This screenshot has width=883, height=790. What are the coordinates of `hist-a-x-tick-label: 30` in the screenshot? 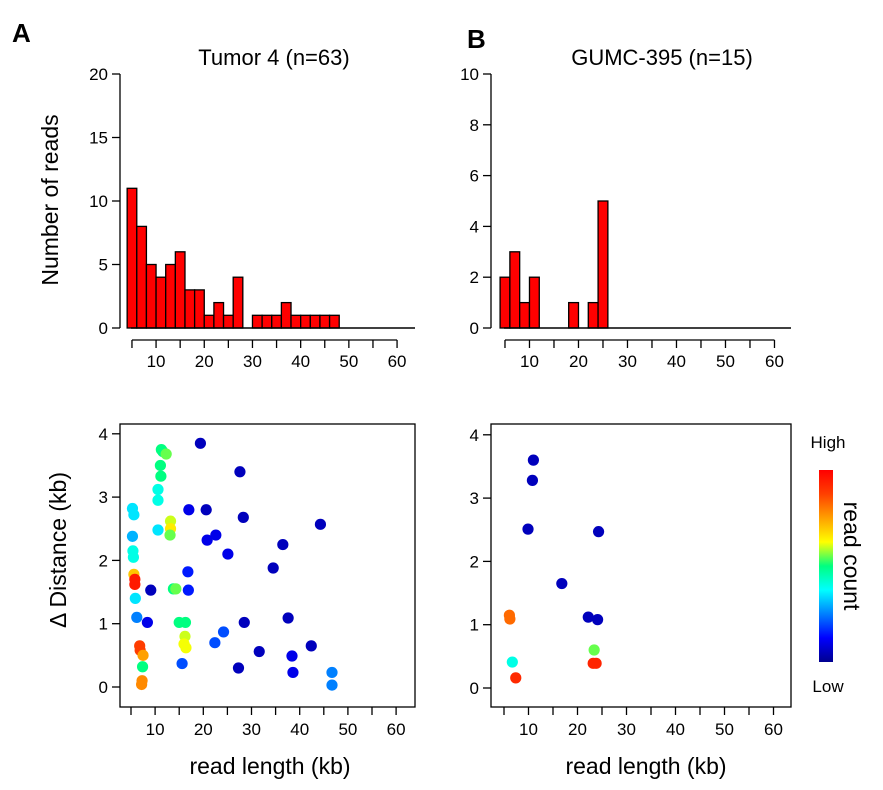 It's located at (252, 361).